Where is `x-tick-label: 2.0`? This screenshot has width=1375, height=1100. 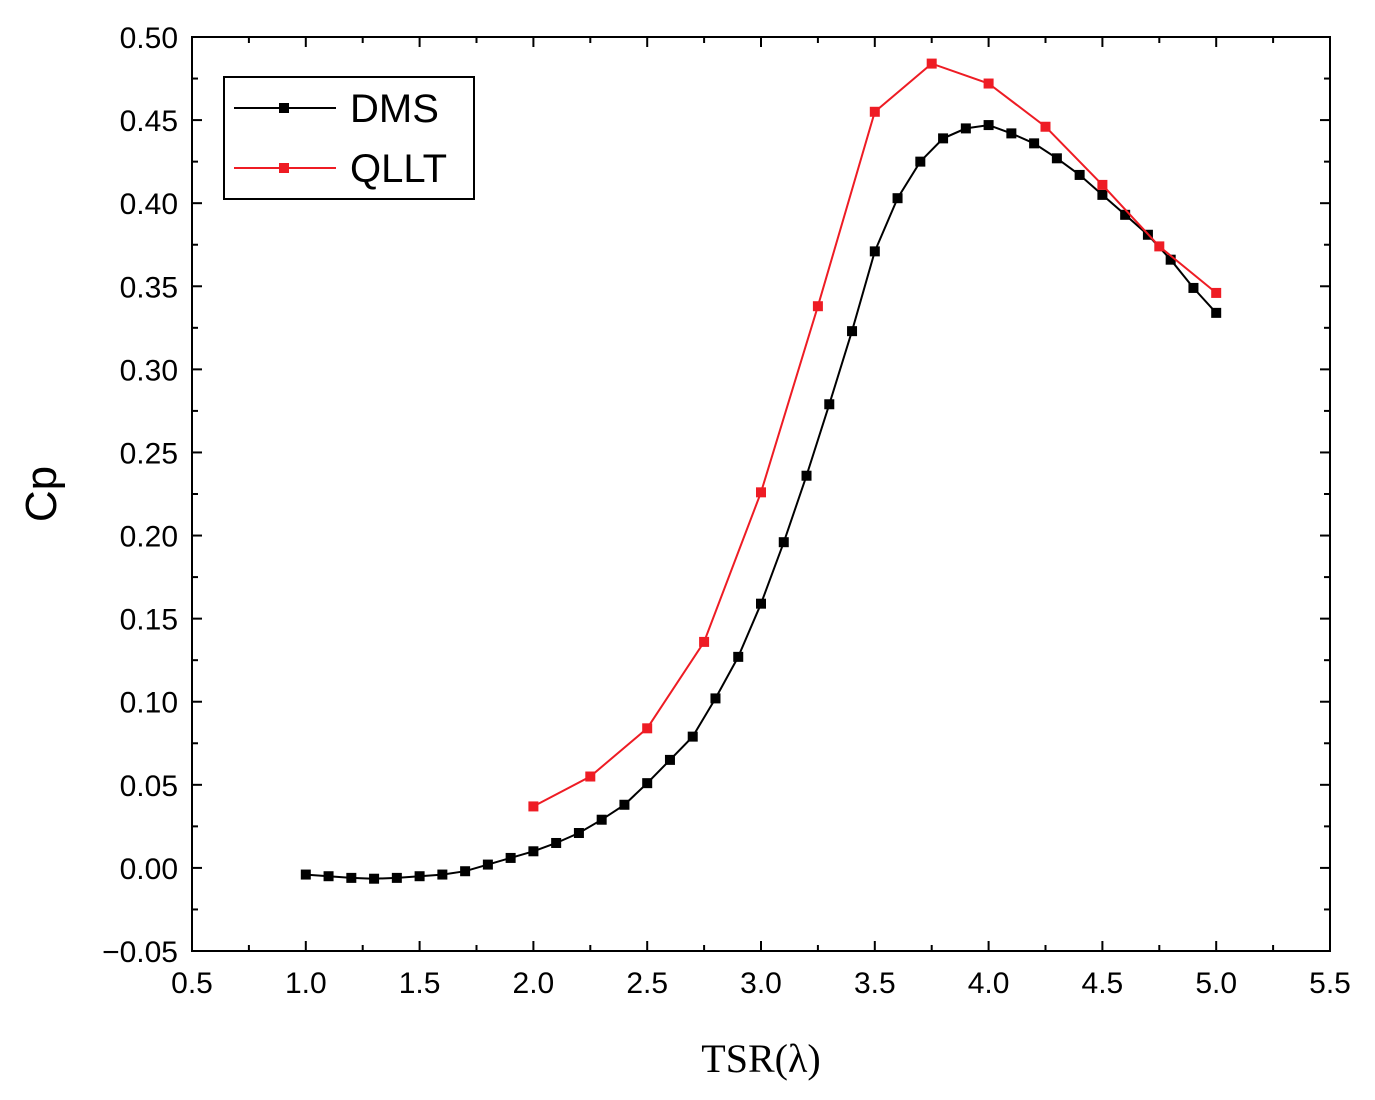
x-tick-label: 2.0 is located at coordinates (534, 983).